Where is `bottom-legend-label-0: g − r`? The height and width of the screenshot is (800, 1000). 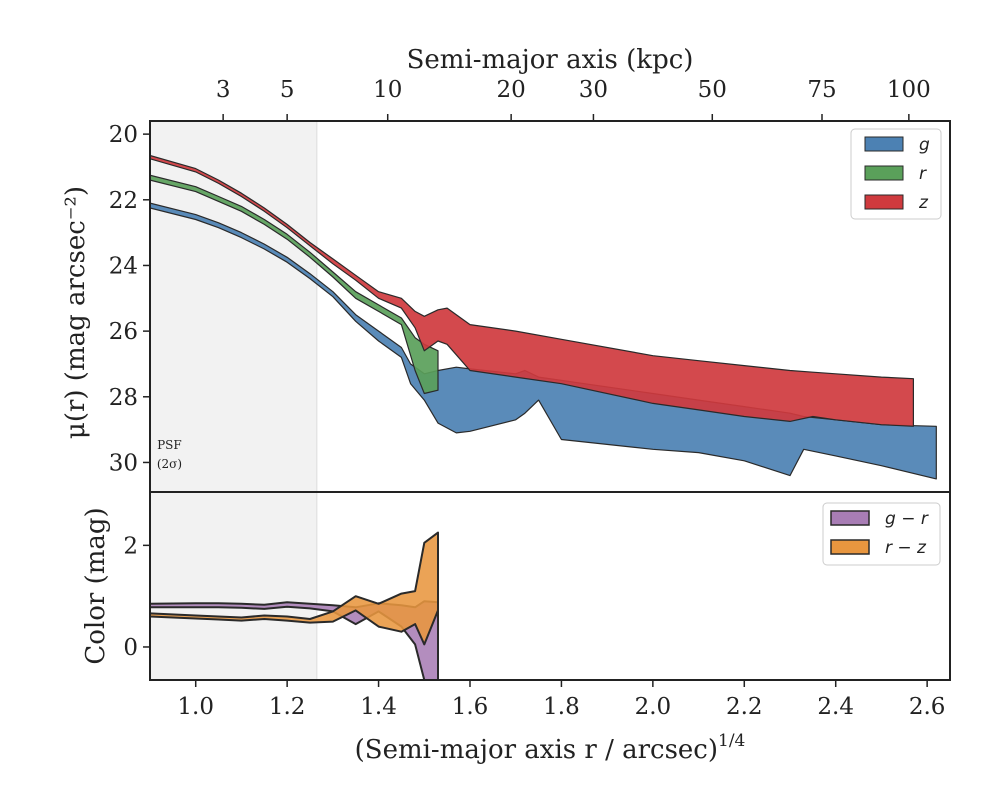 bottom-legend-label-0: g − r is located at coordinates (907, 519).